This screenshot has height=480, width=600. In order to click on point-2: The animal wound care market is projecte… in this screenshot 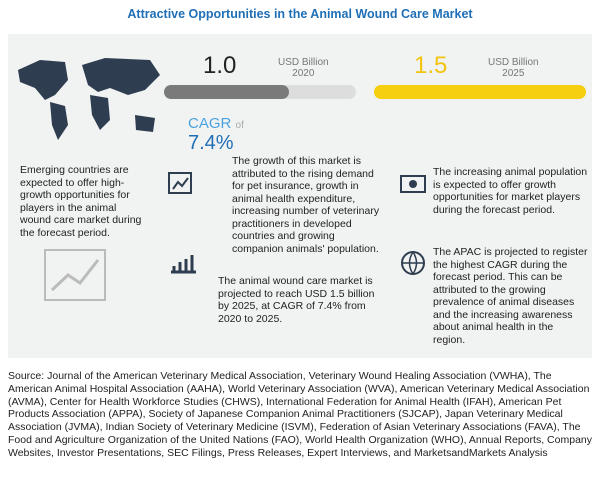, I will do `click(296, 300)`.